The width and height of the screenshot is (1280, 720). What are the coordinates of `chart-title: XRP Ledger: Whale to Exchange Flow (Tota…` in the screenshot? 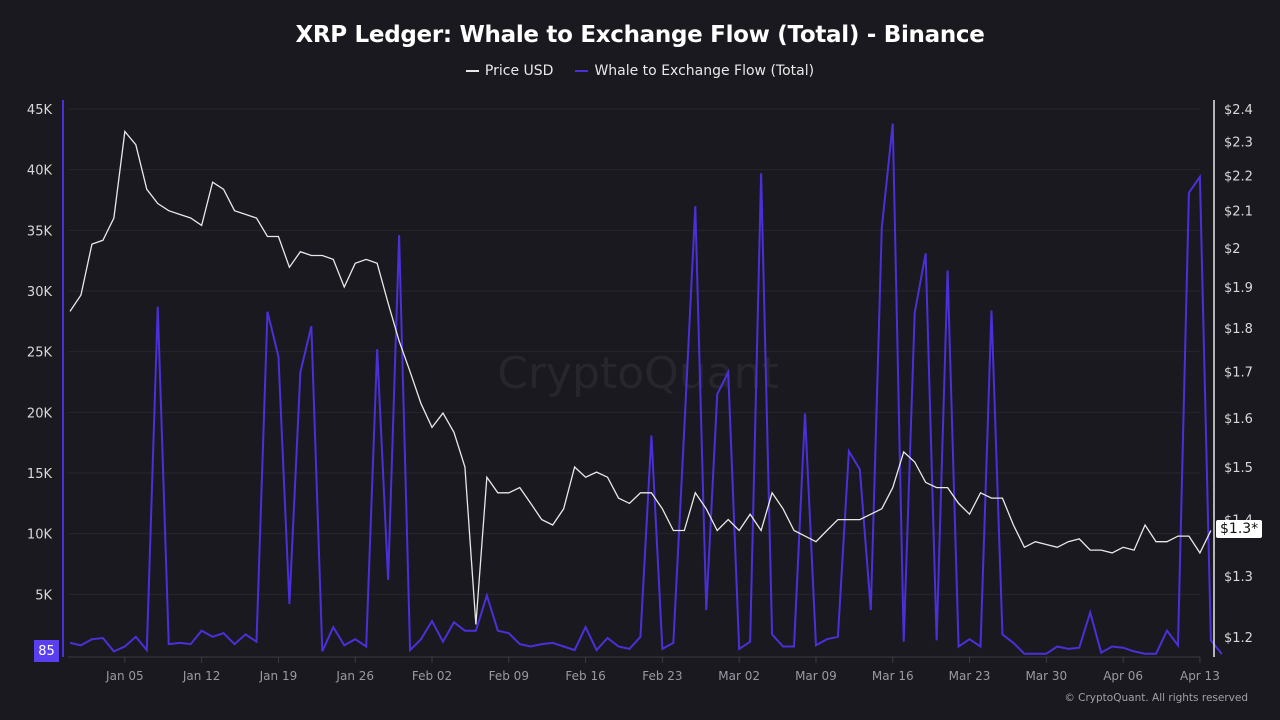 It's located at (640, 35).